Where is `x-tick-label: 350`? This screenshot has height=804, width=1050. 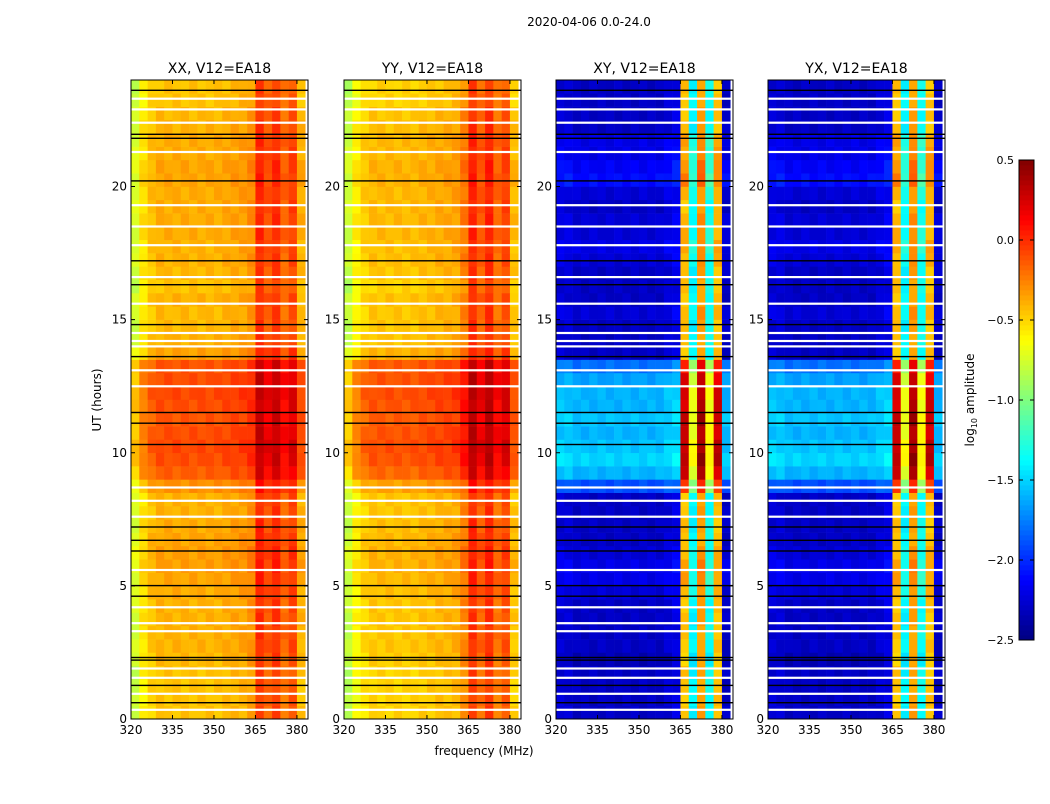
x-tick-label: 350 is located at coordinates (214, 730).